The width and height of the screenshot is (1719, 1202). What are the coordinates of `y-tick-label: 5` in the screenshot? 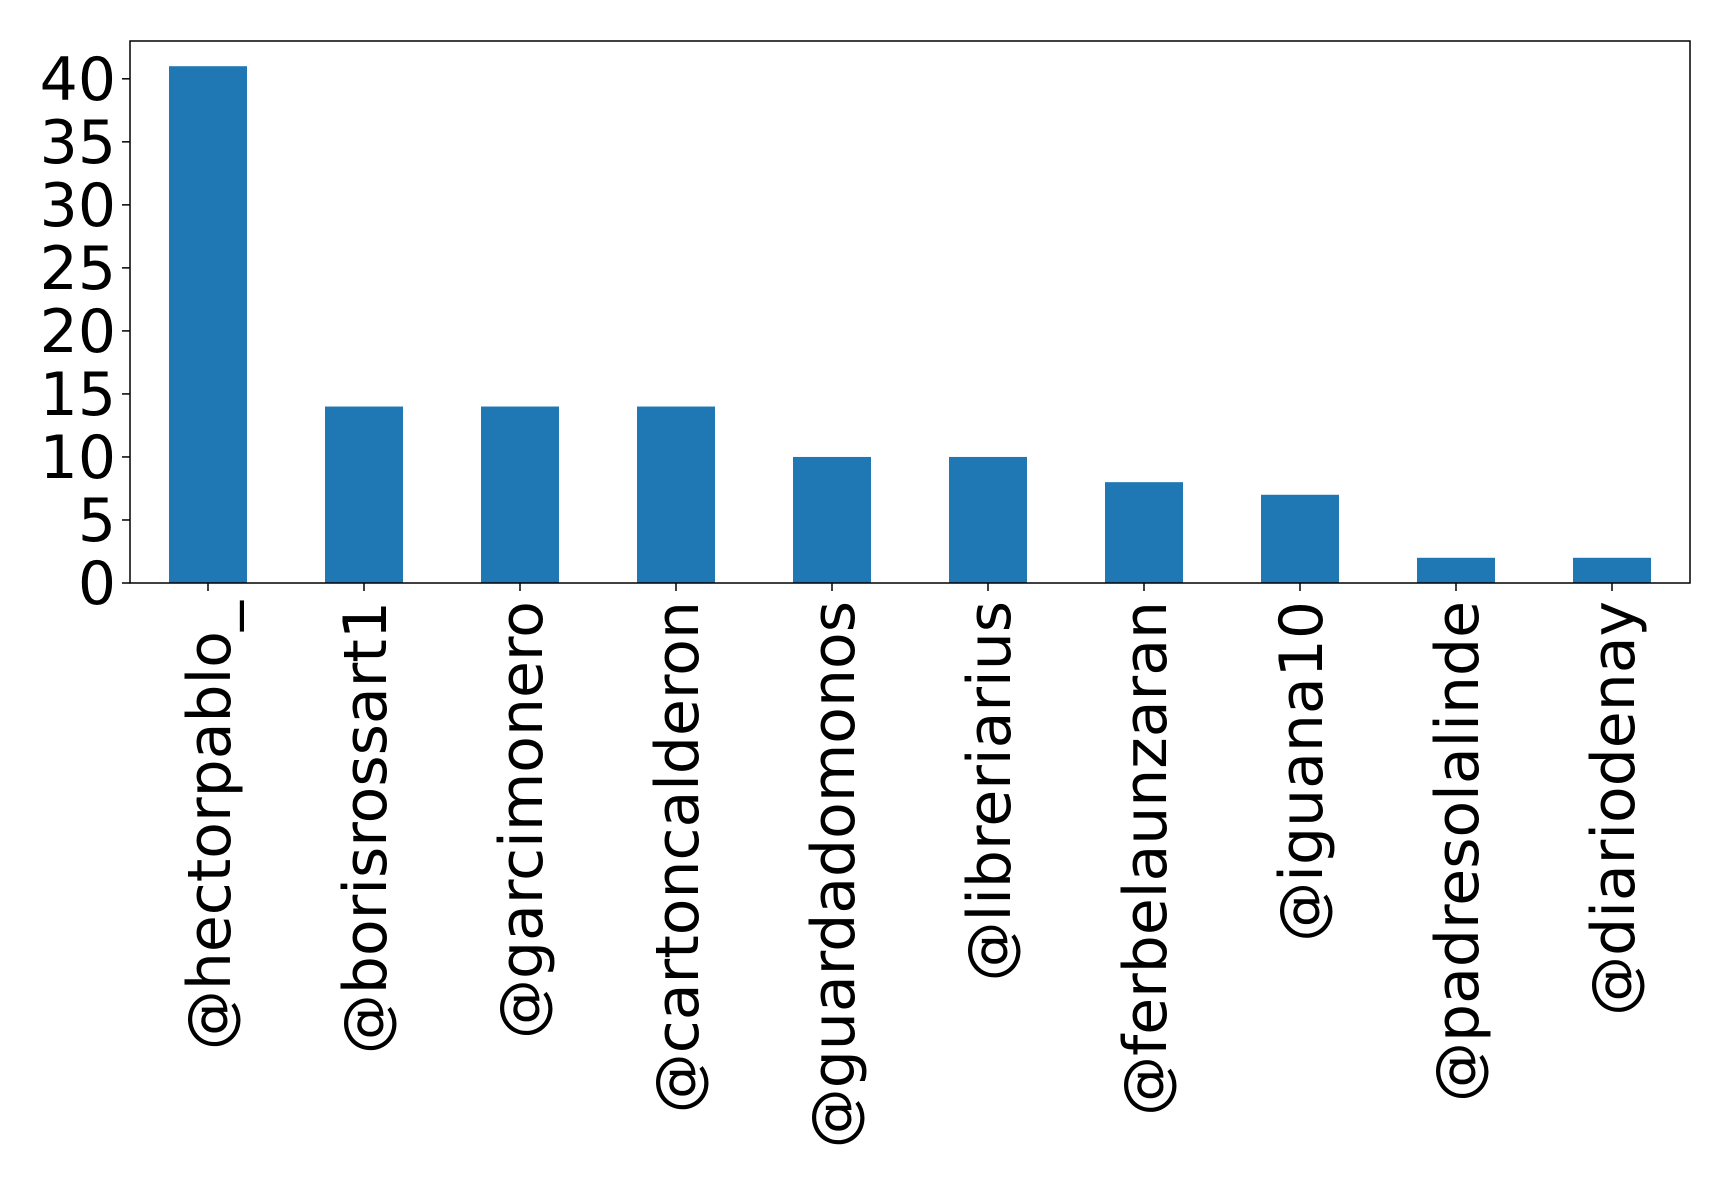 It's located at (97, 521).